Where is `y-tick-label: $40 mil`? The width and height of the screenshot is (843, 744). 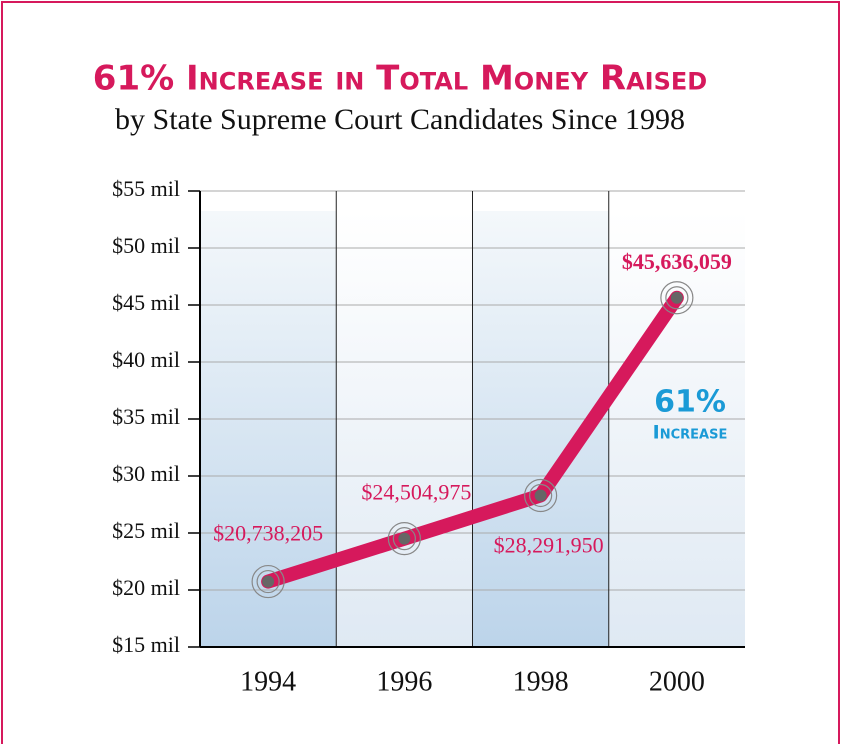 y-tick-label: $40 mil is located at coordinates (146, 359).